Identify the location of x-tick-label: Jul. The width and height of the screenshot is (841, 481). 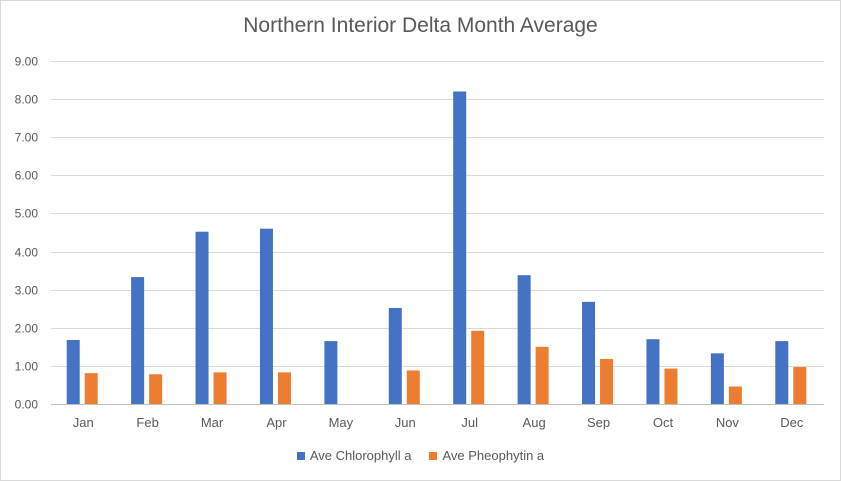
(469, 422).